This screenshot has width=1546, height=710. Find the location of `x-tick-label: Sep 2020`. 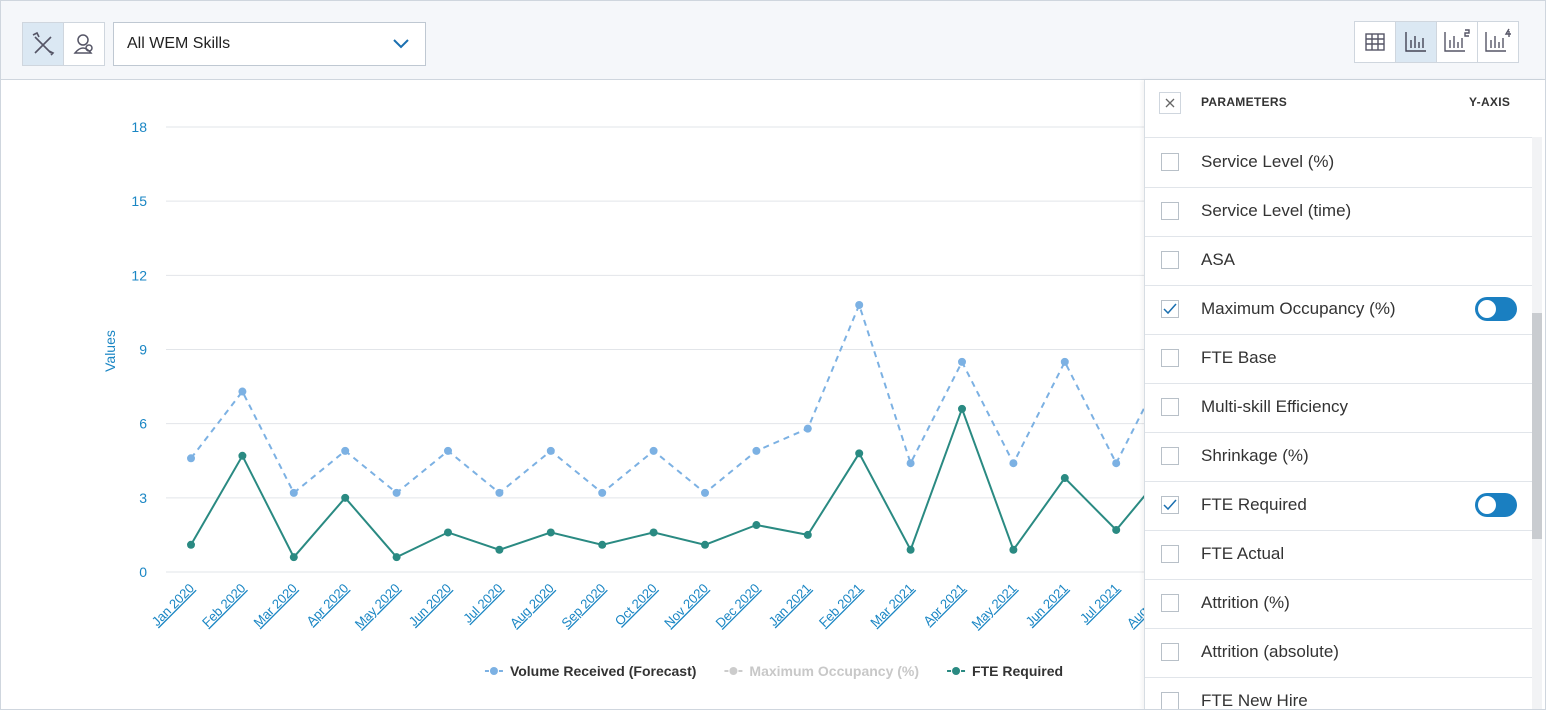

x-tick-label: Sep 2020 is located at coordinates (583, 606).